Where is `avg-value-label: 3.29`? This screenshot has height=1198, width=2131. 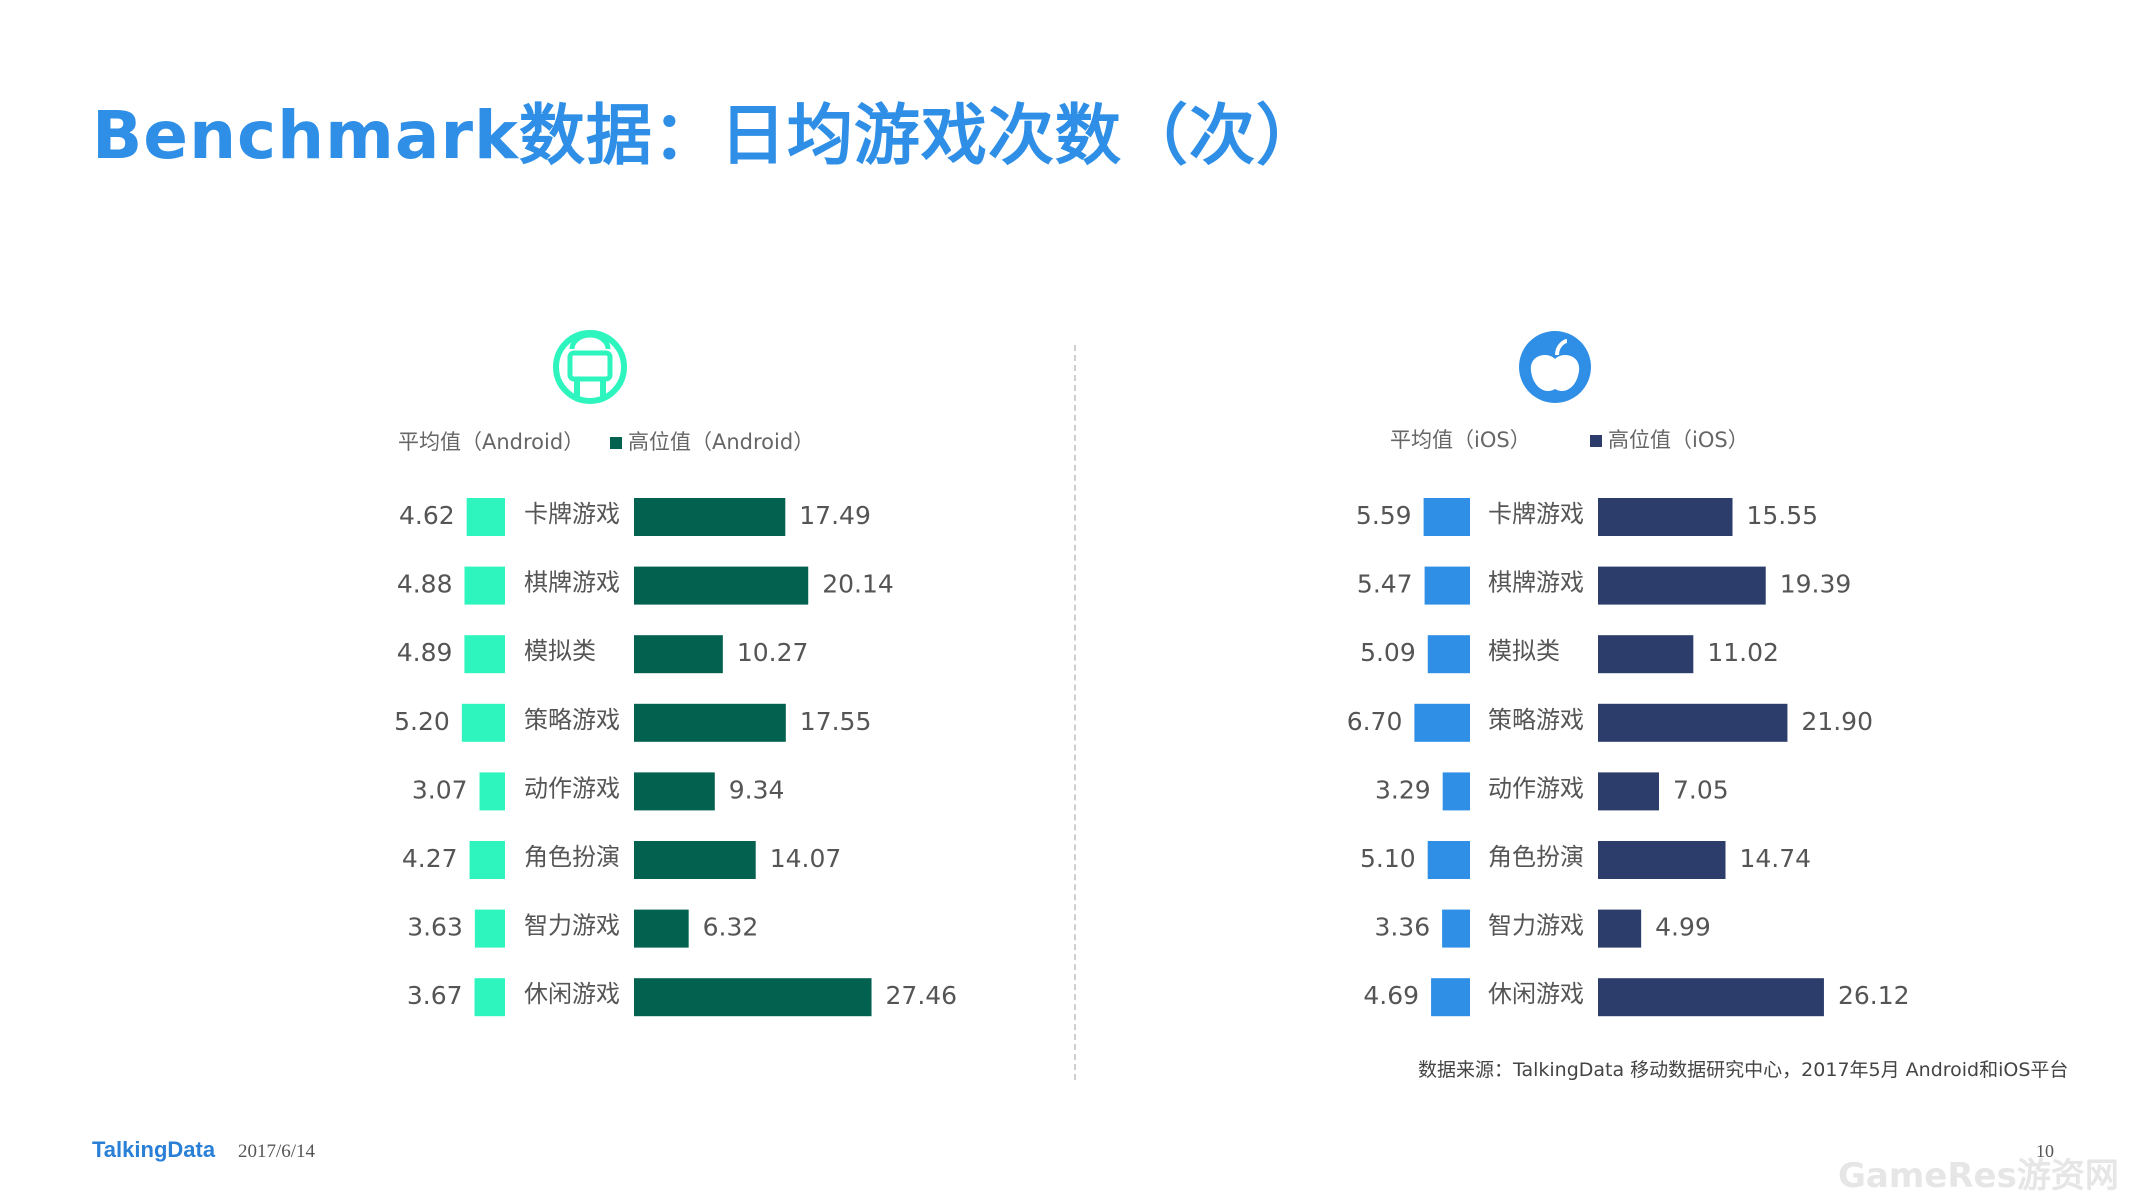
avg-value-label: 3.29 is located at coordinates (1403, 789).